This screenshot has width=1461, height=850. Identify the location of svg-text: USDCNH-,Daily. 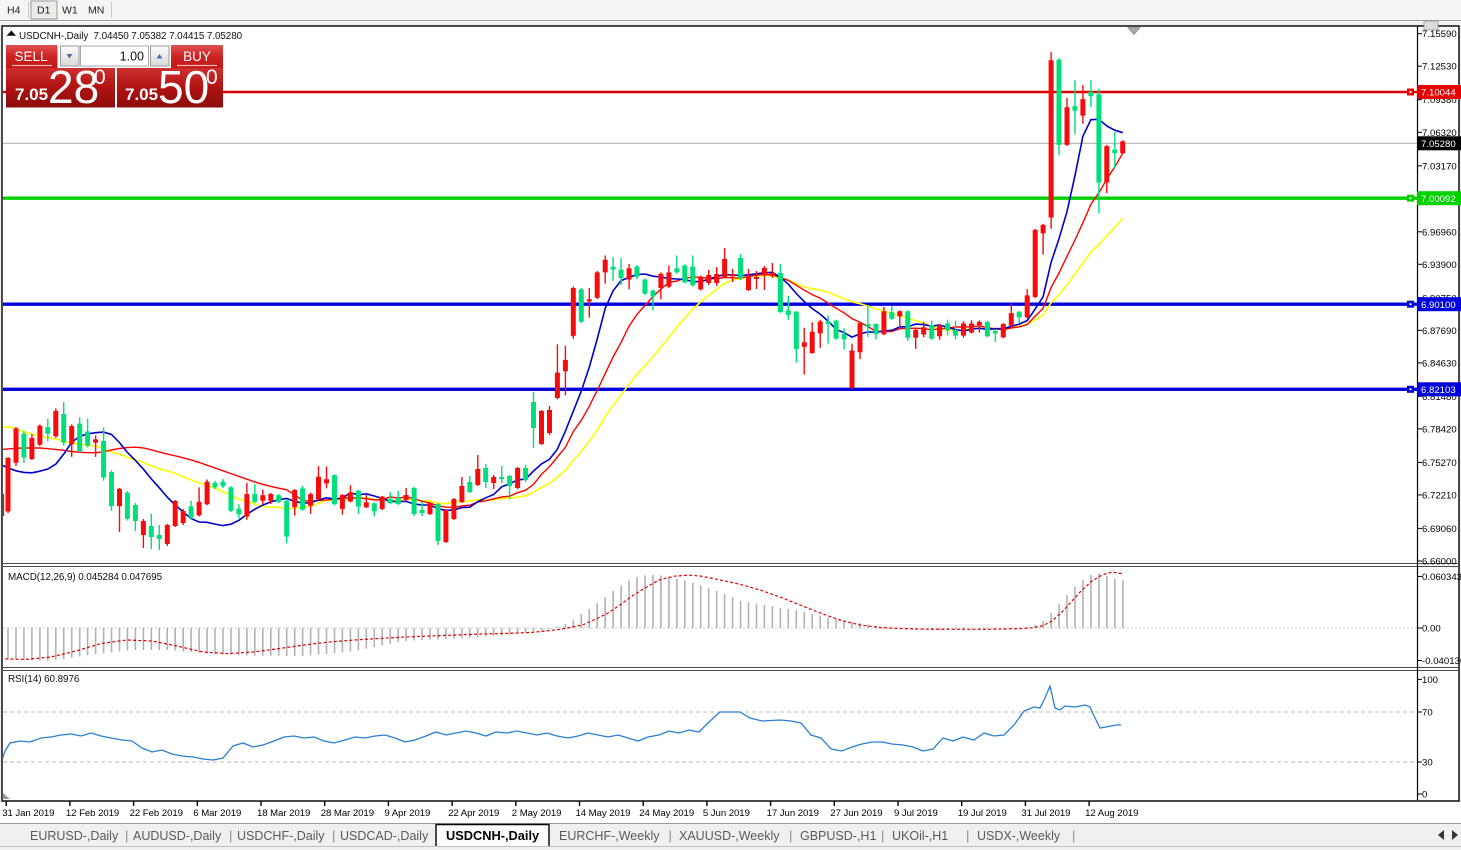
(493, 835).